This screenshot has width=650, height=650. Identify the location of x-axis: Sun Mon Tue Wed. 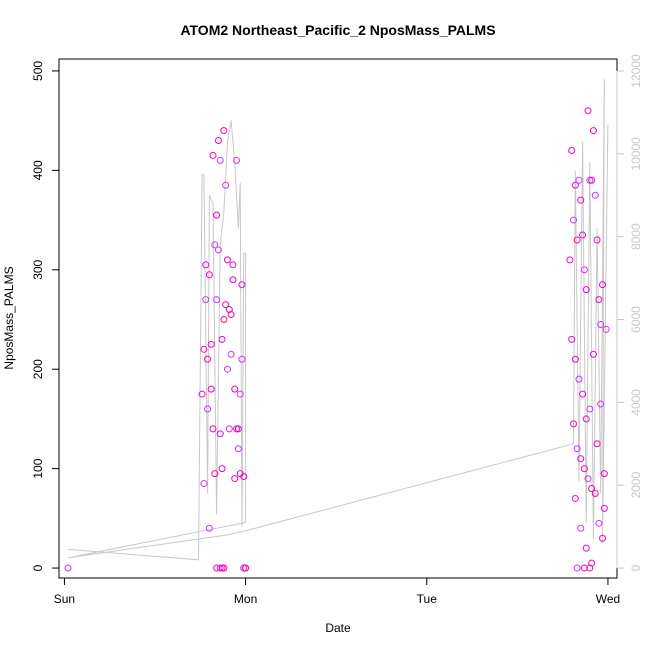
(337, 591).